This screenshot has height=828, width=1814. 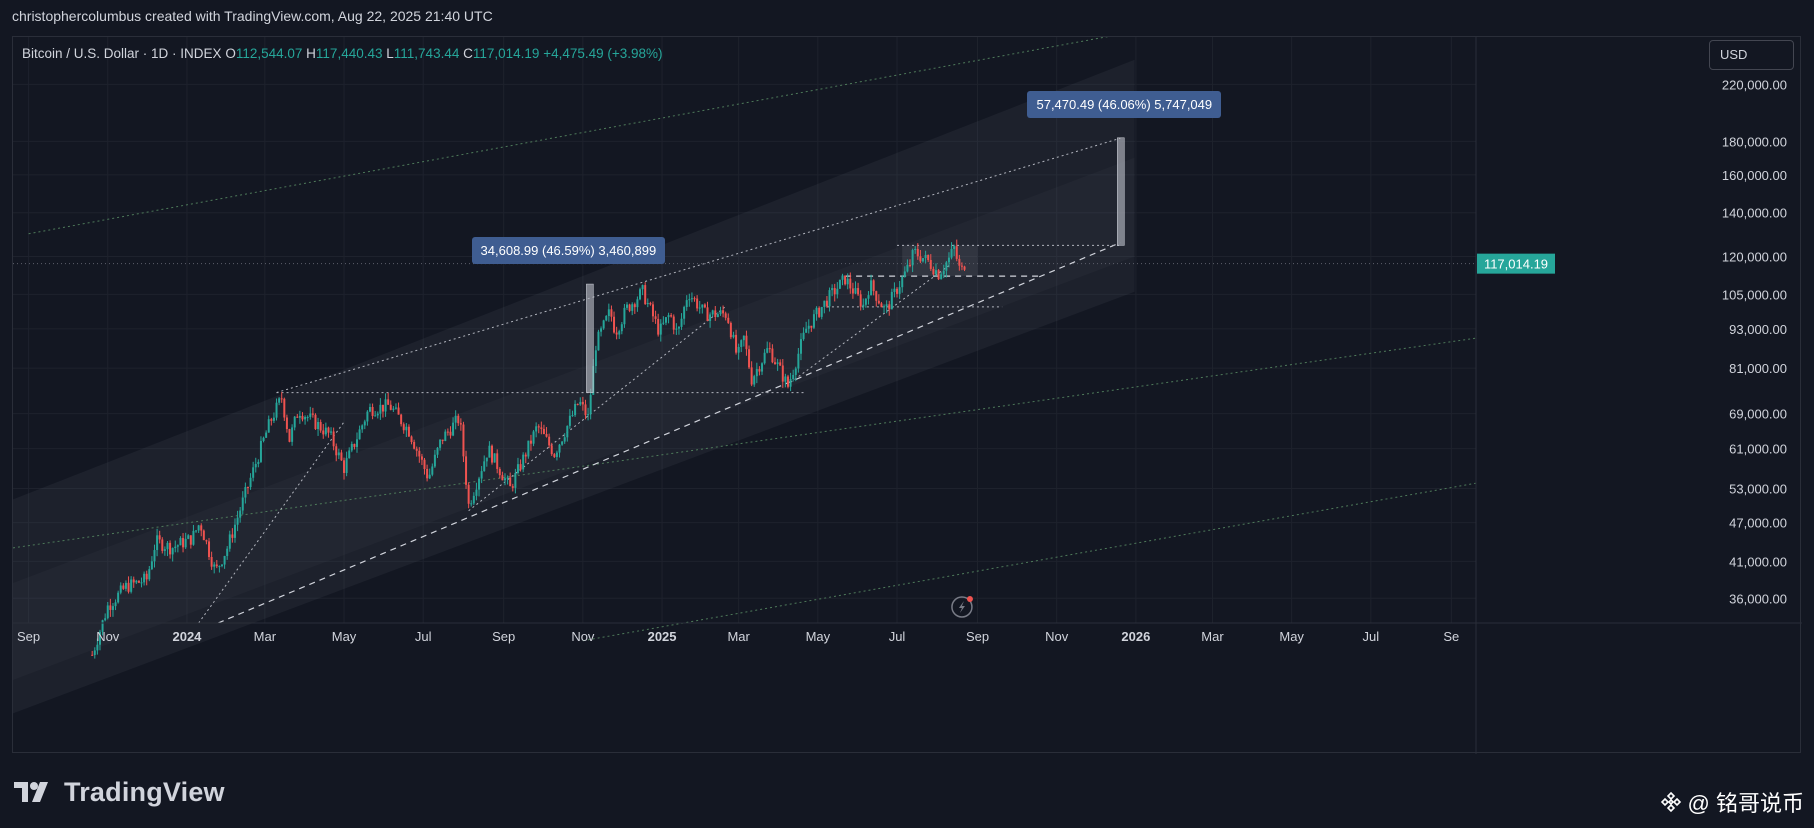 What do you see at coordinates (1670, 802) in the screenshot?
I see `binance-diamond-icon` at bounding box center [1670, 802].